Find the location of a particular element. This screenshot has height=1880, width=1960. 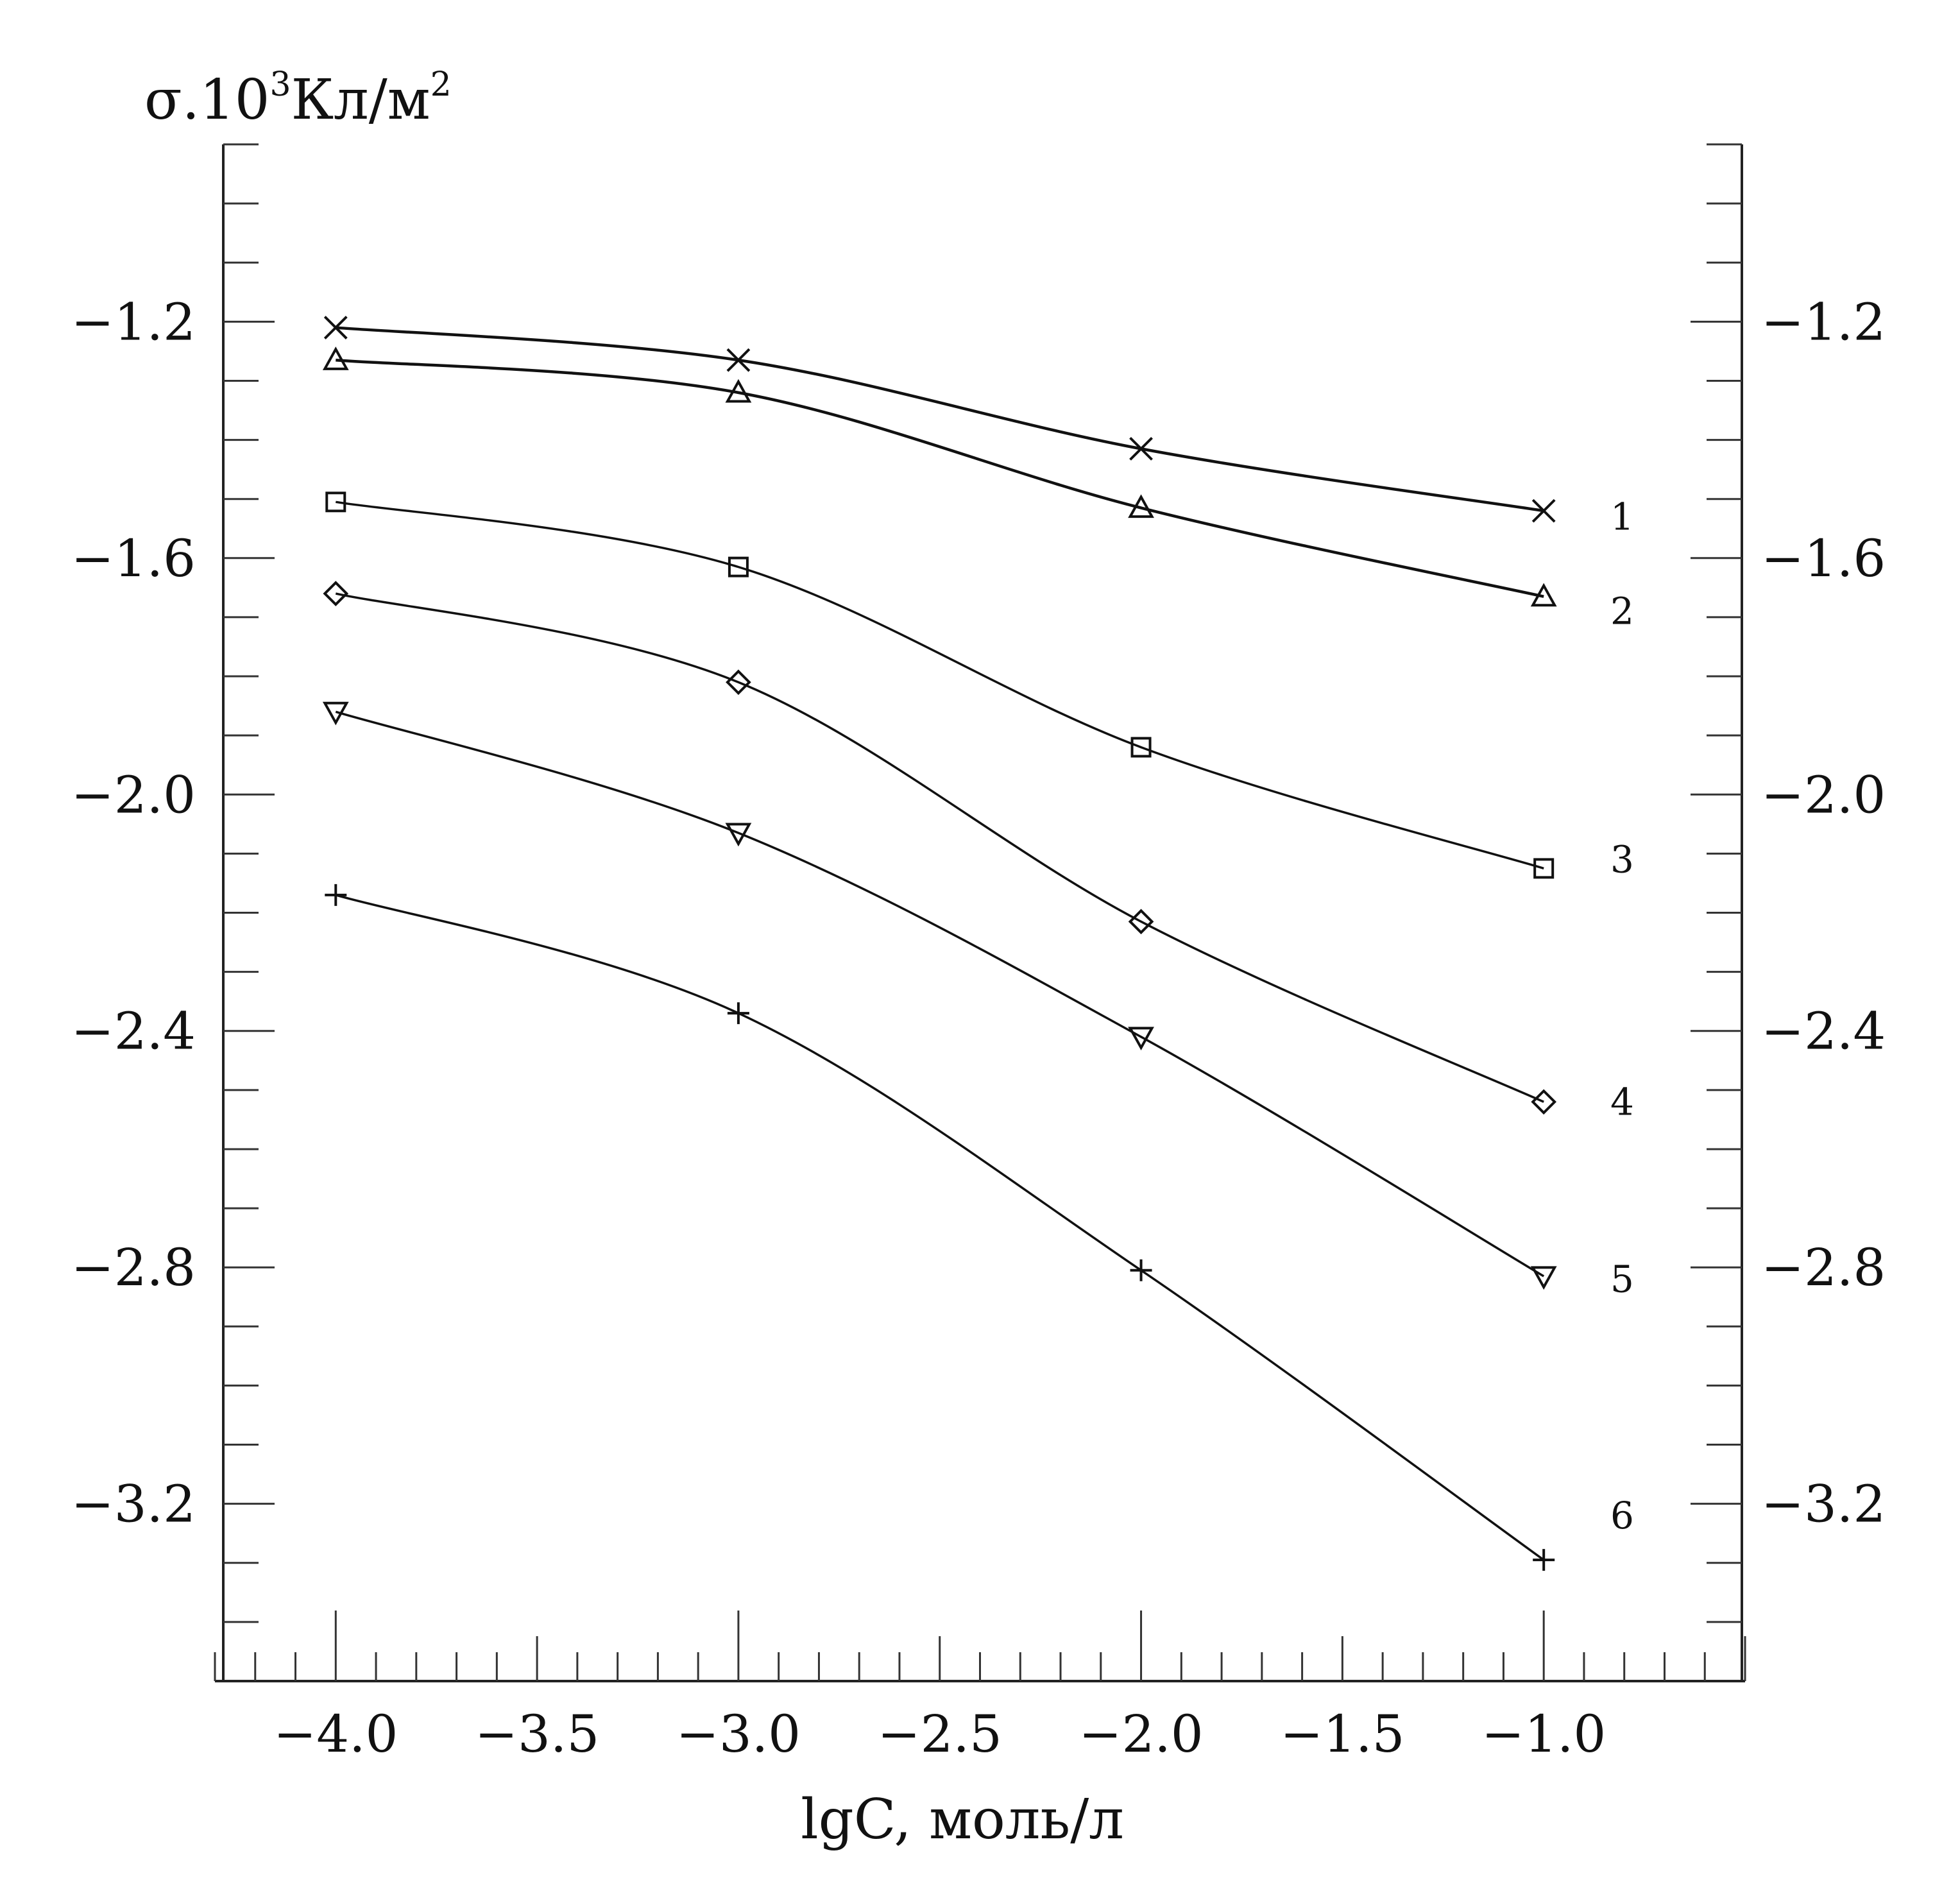

right-y-tick-label: −2.0 is located at coordinates (1823, 795).